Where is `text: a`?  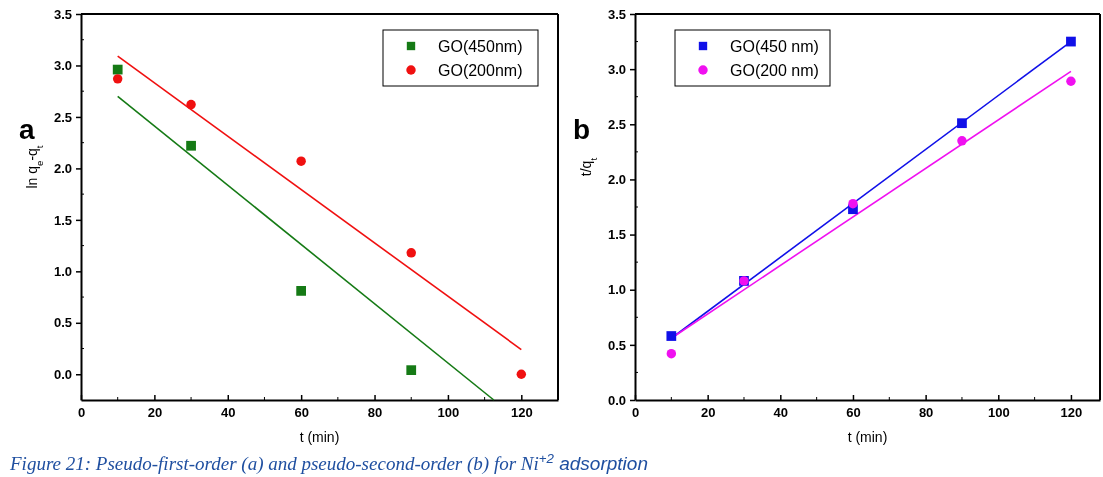 text: a is located at coordinates (27, 129).